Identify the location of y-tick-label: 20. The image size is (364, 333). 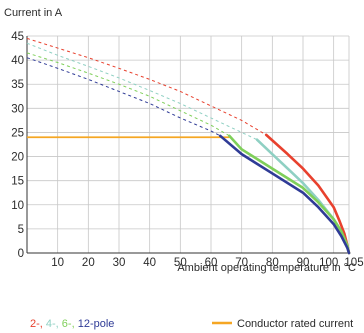
(17, 158).